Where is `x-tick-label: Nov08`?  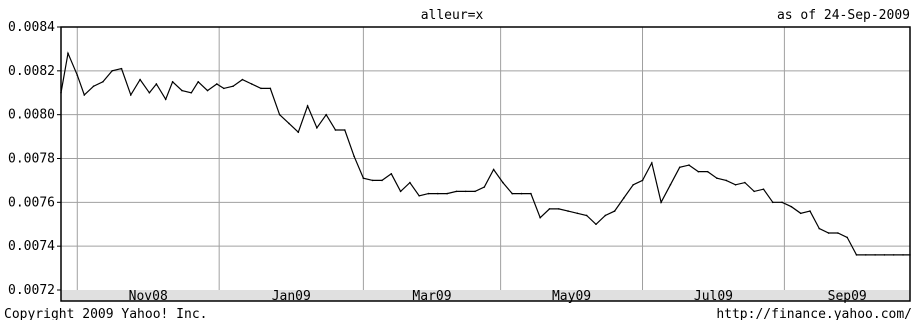 x-tick-label: Nov08 is located at coordinates (148, 296).